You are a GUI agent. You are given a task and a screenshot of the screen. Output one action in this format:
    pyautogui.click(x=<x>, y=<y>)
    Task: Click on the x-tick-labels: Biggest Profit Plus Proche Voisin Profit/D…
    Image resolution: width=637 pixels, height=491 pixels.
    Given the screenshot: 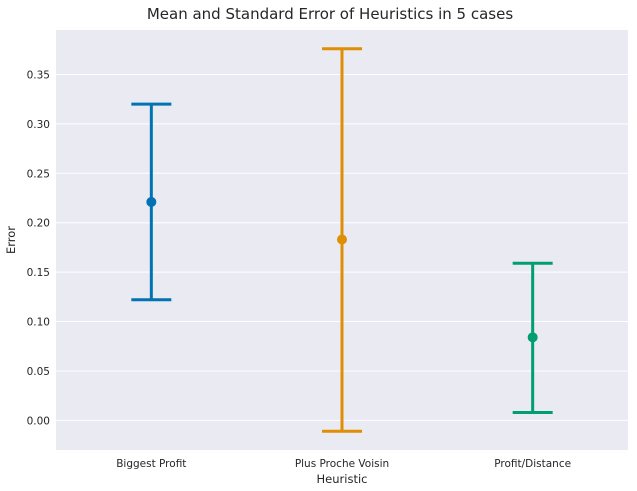 What is the action you would take?
    pyautogui.click(x=343, y=464)
    